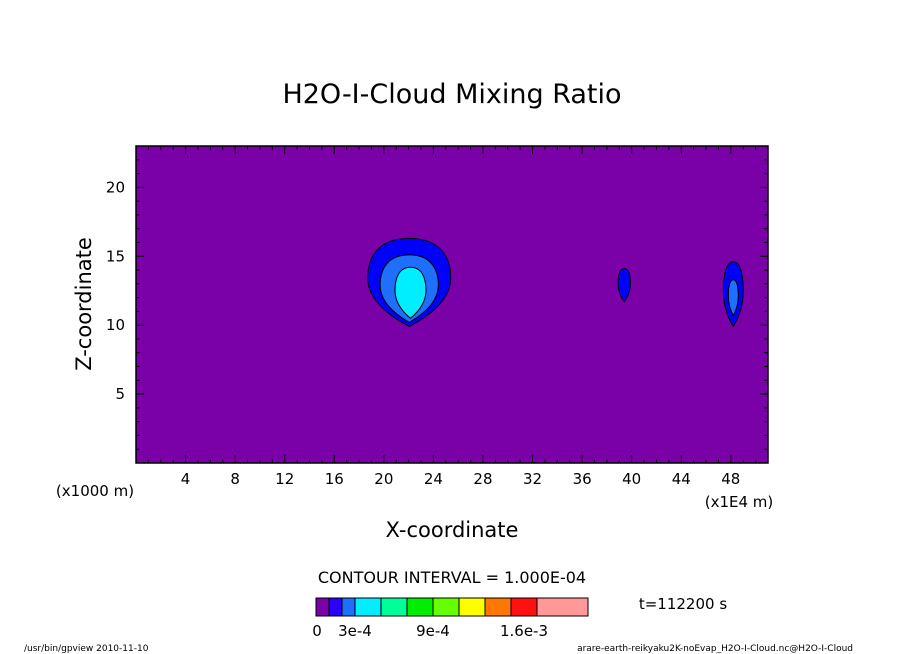 The width and height of the screenshot is (904, 654). Describe the element at coordinates (433, 479) in the screenshot. I see `x-tick-label: 24` at that location.